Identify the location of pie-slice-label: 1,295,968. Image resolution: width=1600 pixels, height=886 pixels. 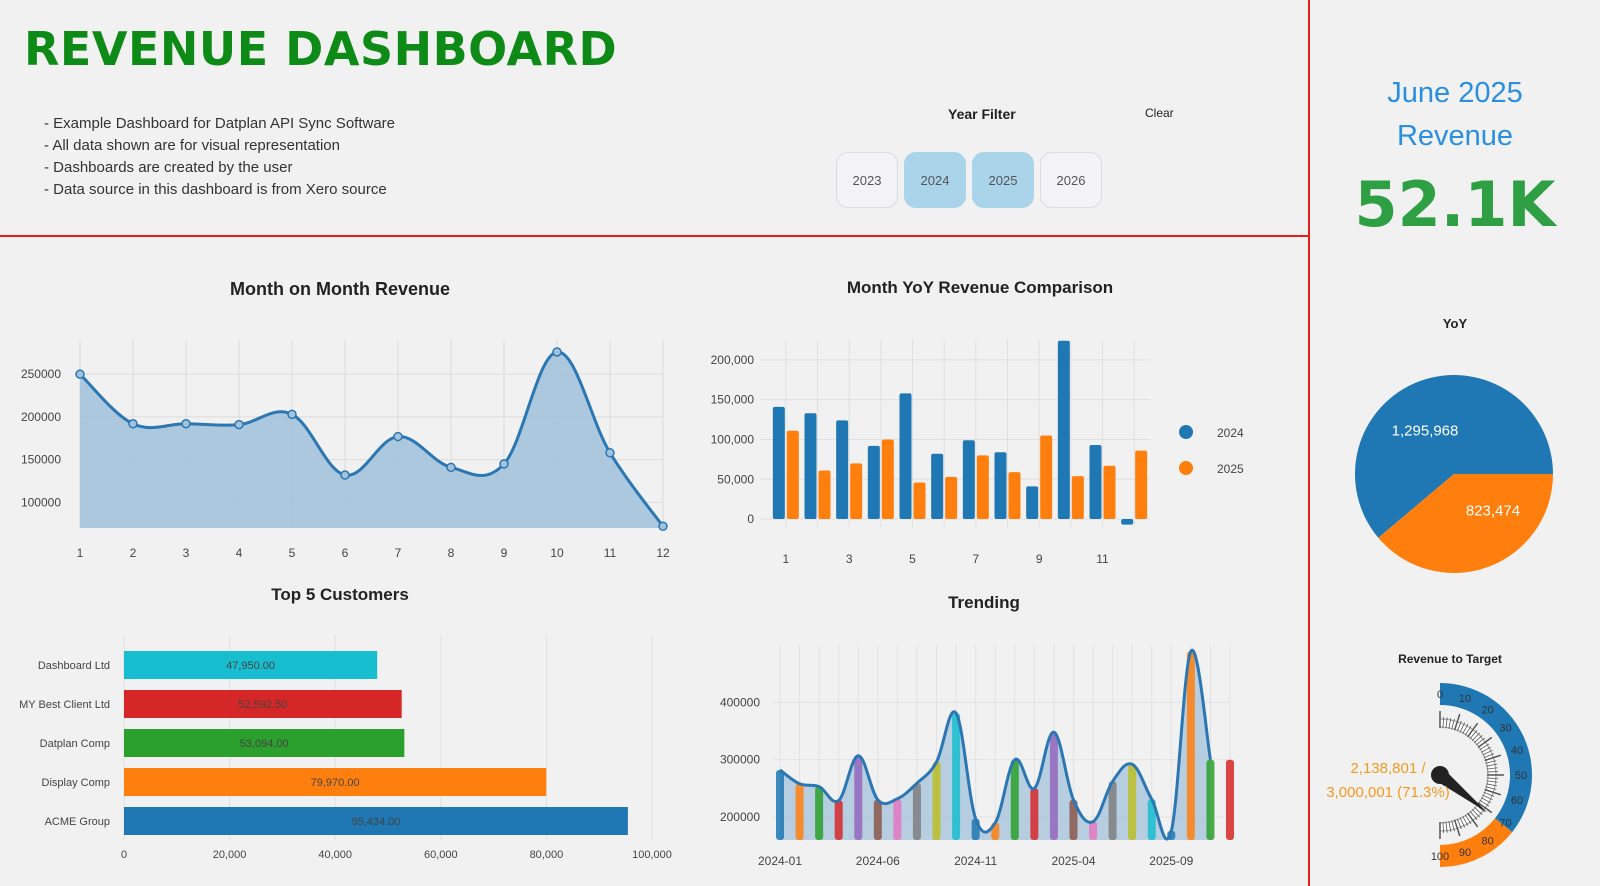
(1425, 431).